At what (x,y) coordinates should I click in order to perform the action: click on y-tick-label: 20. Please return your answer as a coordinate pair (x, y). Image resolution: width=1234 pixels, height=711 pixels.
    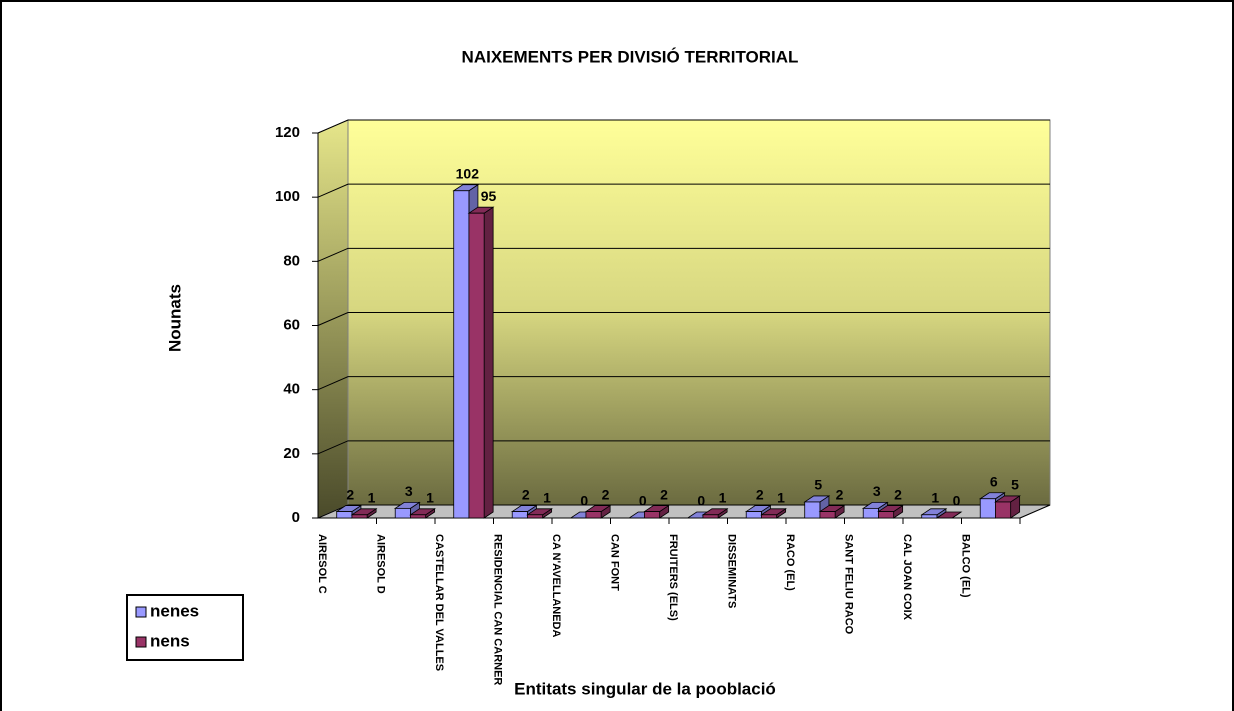
    Looking at the image, I should click on (291, 453).